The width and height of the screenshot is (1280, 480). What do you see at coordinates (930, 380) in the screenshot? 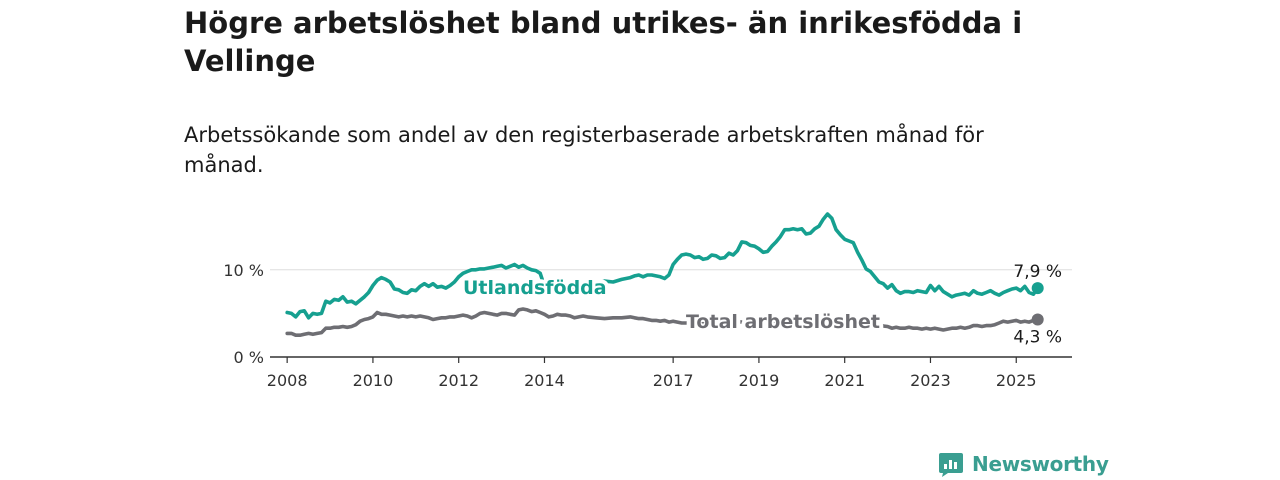
I see `x-tick-label: 2023` at bounding box center [930, 380].